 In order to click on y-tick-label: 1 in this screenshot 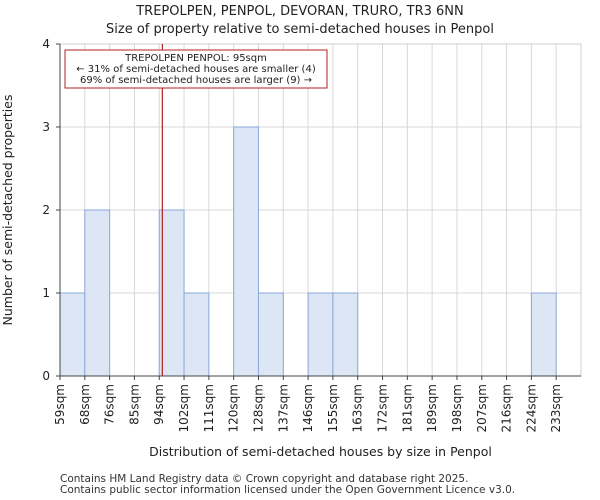, I will do `click(46, 293)`.